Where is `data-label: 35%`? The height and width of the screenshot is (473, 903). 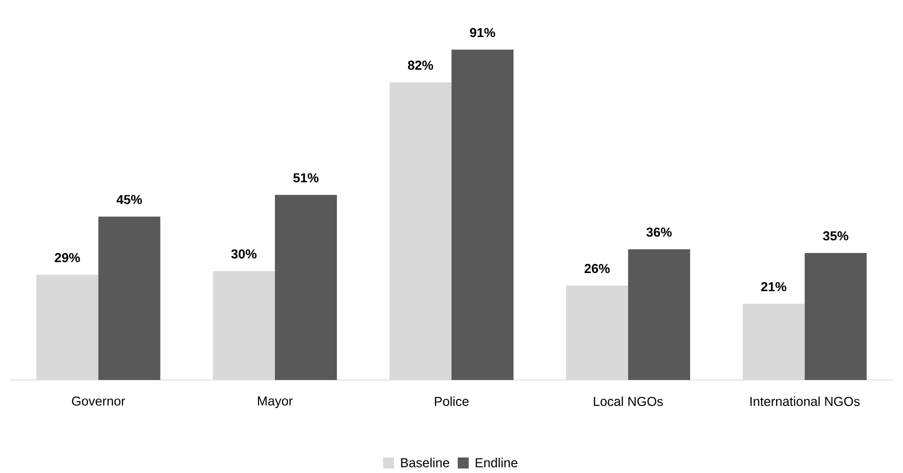 data-label: 35% is located at coordinates (835, 235).